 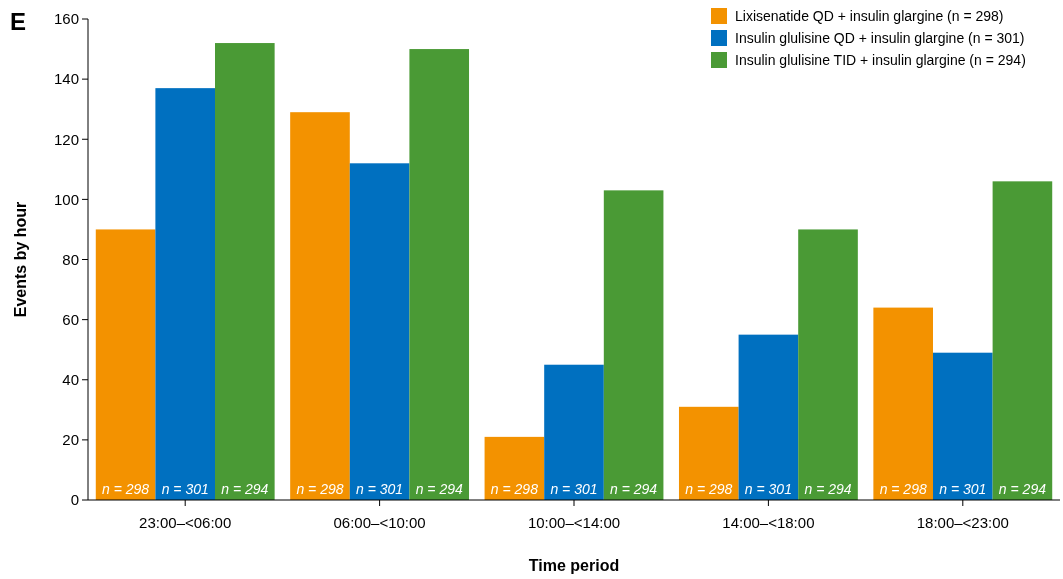 What do you see at coordinates (70, 440) in the screenshot?
I see `y-tick-label: 20` at bounding box center [70, 440].